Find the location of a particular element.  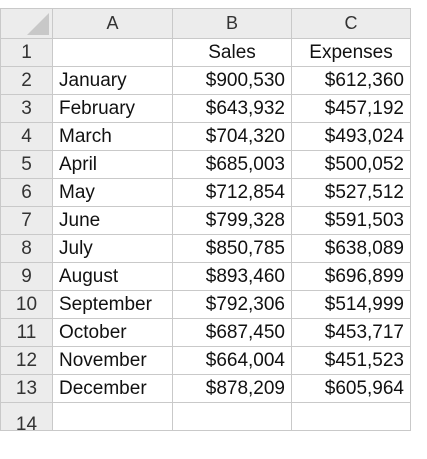

column-header-b: B is located at coordinates (232, 23).